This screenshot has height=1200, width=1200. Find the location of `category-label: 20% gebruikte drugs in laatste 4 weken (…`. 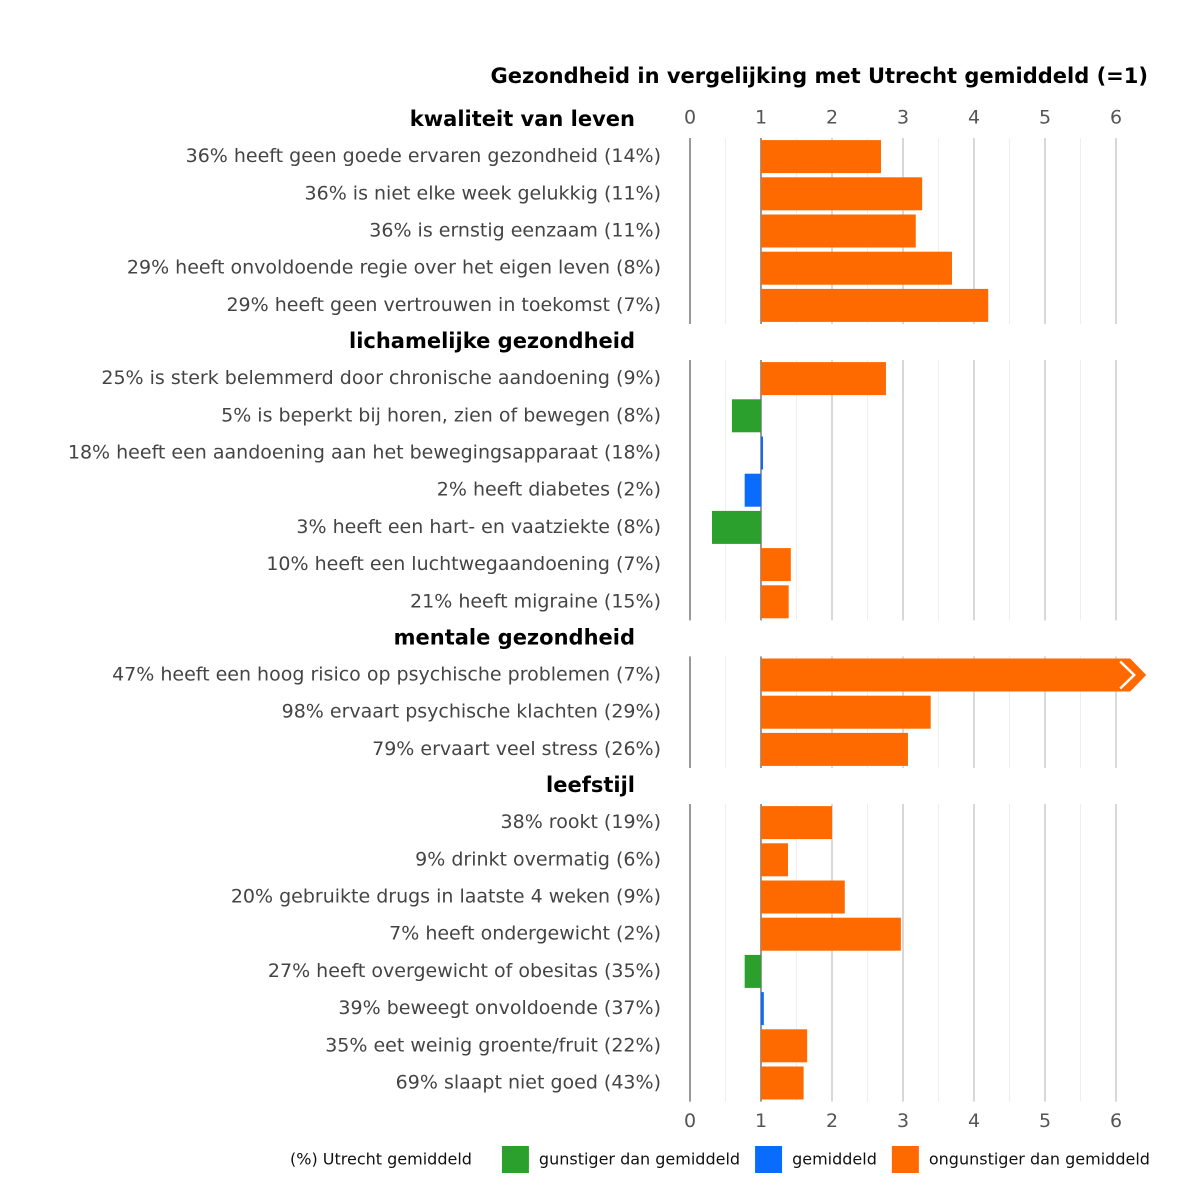

category-label: 20% gebruikte drugs in laatste 4 weken (… is located at coordinates (446, 897).